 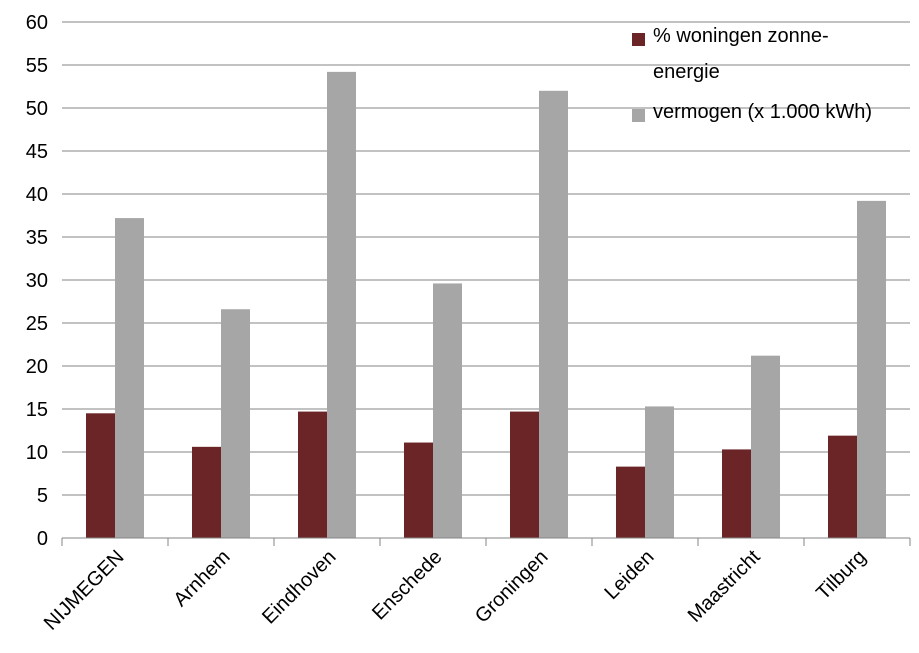 What do you see at coordinates (418, 490) in the screenshot?
I see `bar-woningen-enschede` at bounding box center [418, 490].